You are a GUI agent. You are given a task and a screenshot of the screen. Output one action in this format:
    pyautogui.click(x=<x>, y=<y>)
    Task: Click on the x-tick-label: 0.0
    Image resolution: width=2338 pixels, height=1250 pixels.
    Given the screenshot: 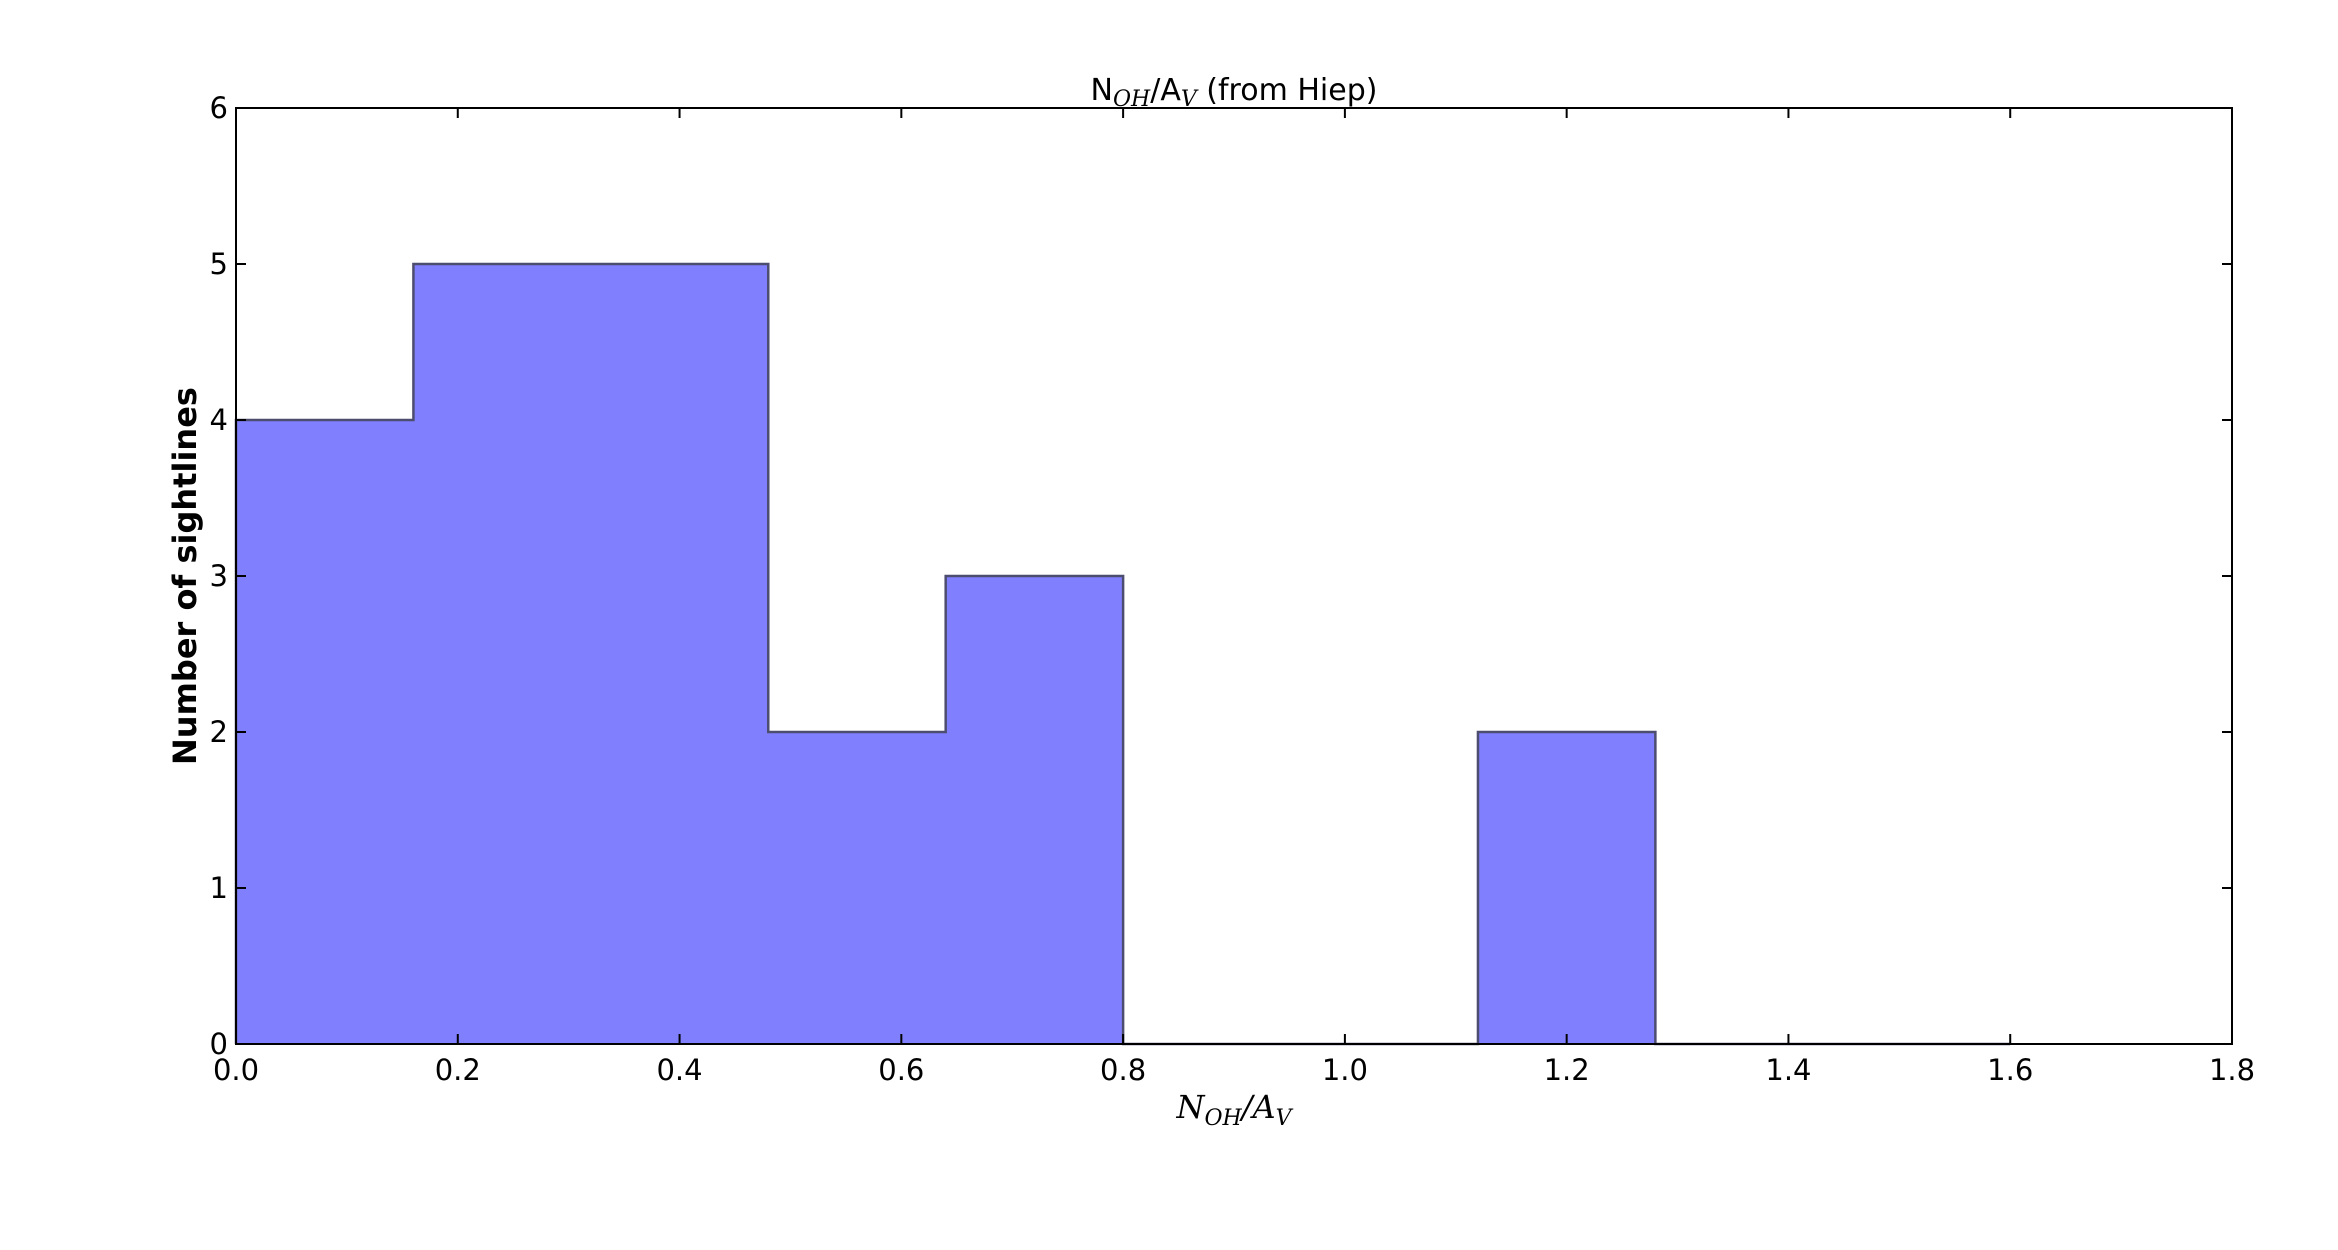 What is the action you would take?
    pyautogui.click(x=236, y=1070)
    